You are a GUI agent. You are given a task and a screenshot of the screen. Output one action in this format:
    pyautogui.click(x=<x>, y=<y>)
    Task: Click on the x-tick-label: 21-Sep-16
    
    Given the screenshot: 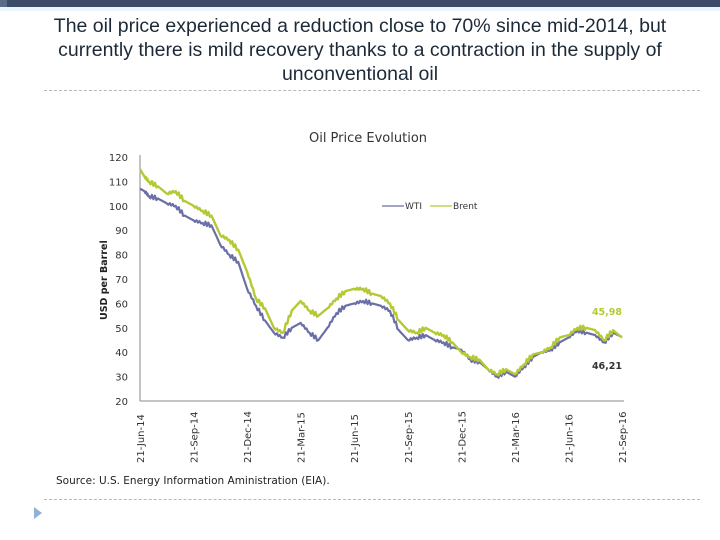 What is the action you would take?
    pyautogui.click(x=623, y=437)
    